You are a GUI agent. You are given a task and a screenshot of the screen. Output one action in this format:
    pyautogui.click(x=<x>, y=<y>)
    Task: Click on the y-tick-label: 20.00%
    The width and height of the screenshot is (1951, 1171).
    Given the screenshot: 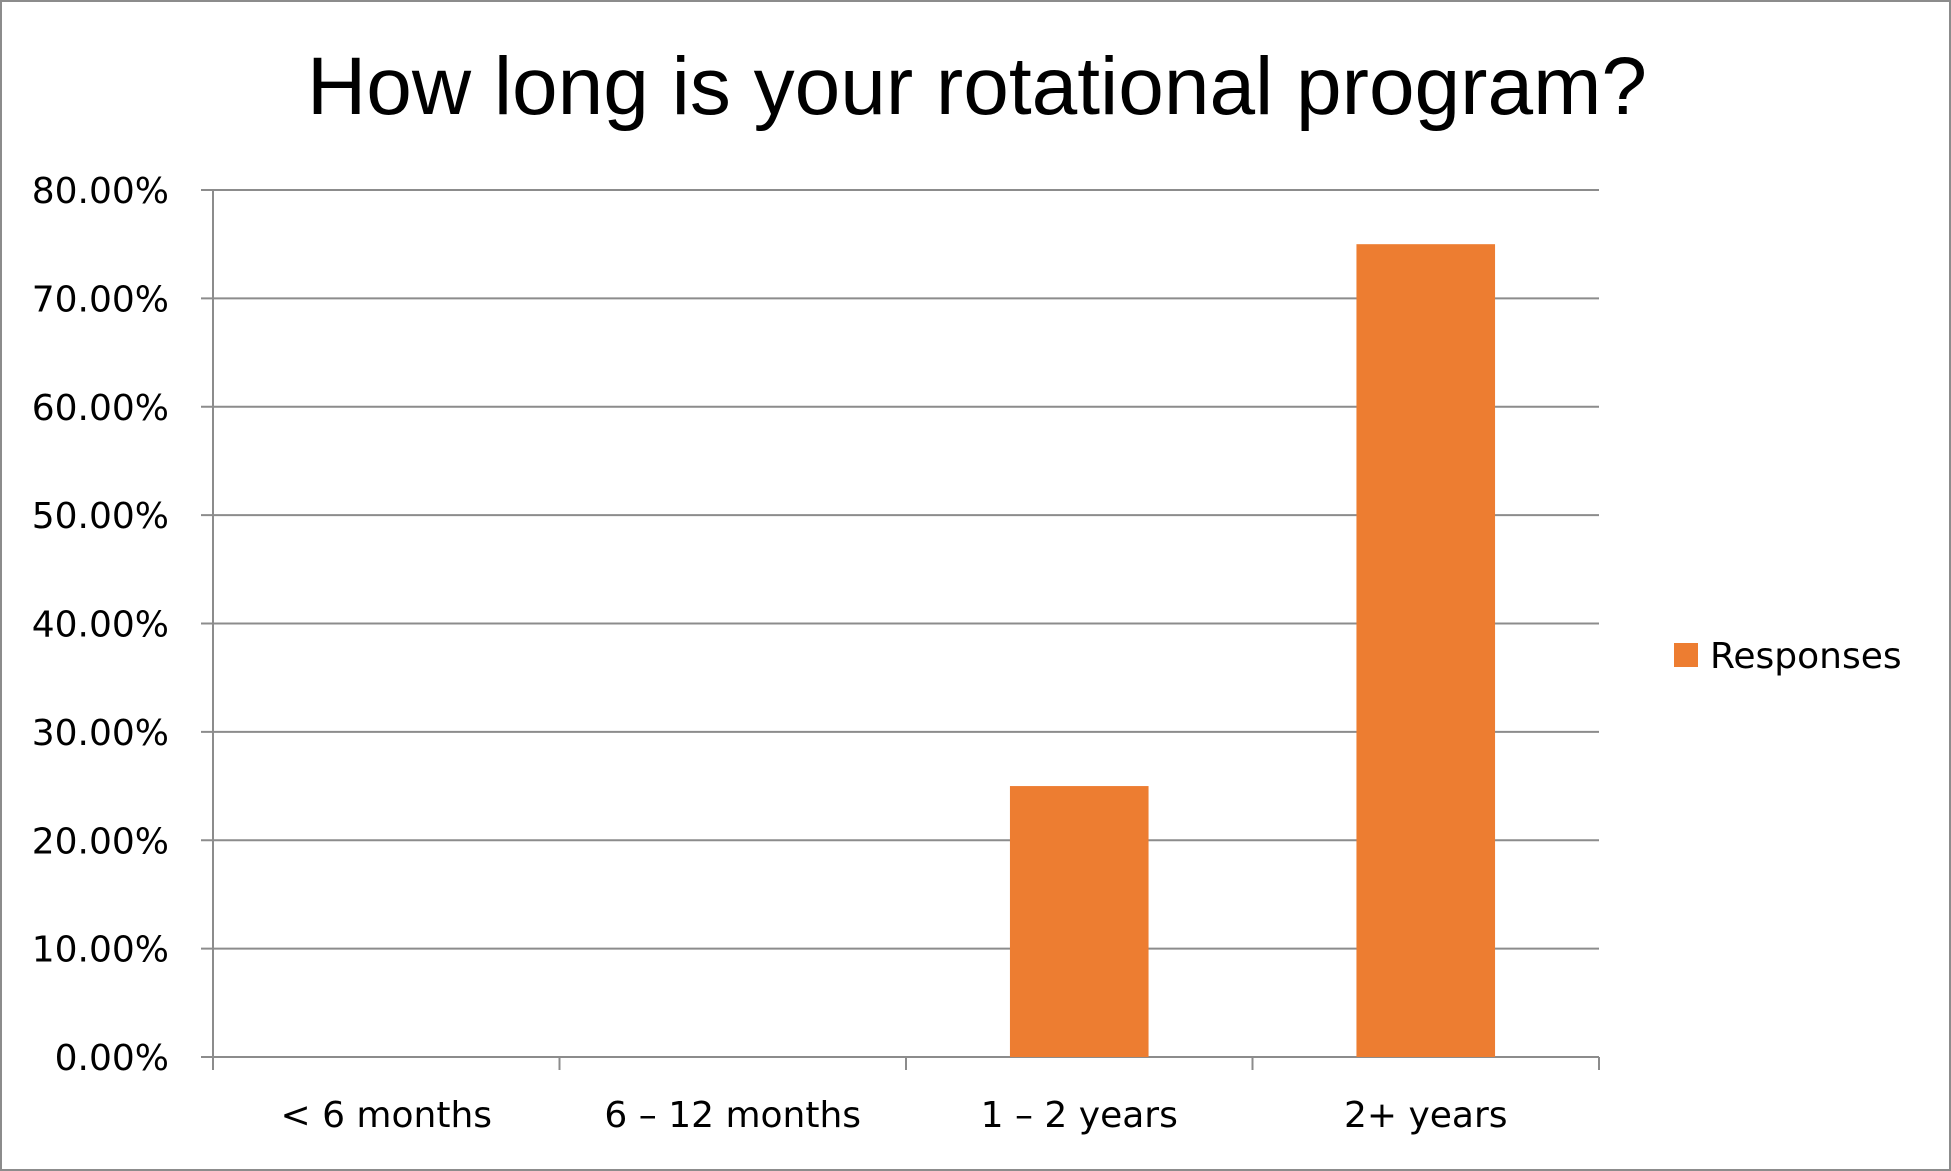 What is the action you would take?
    pyautogui.click(x=100, y=841)
    